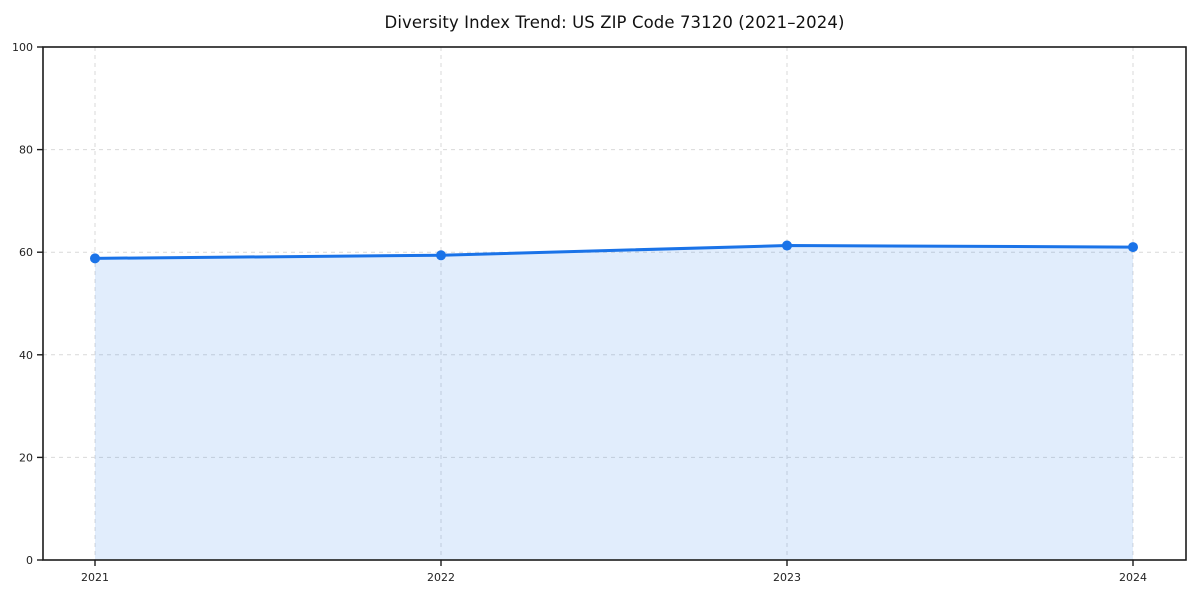 This screenshot has width=1200, height=600. Describe the element at coordinates (614, 252) in the screenshot. I see `trend-line` at that location.